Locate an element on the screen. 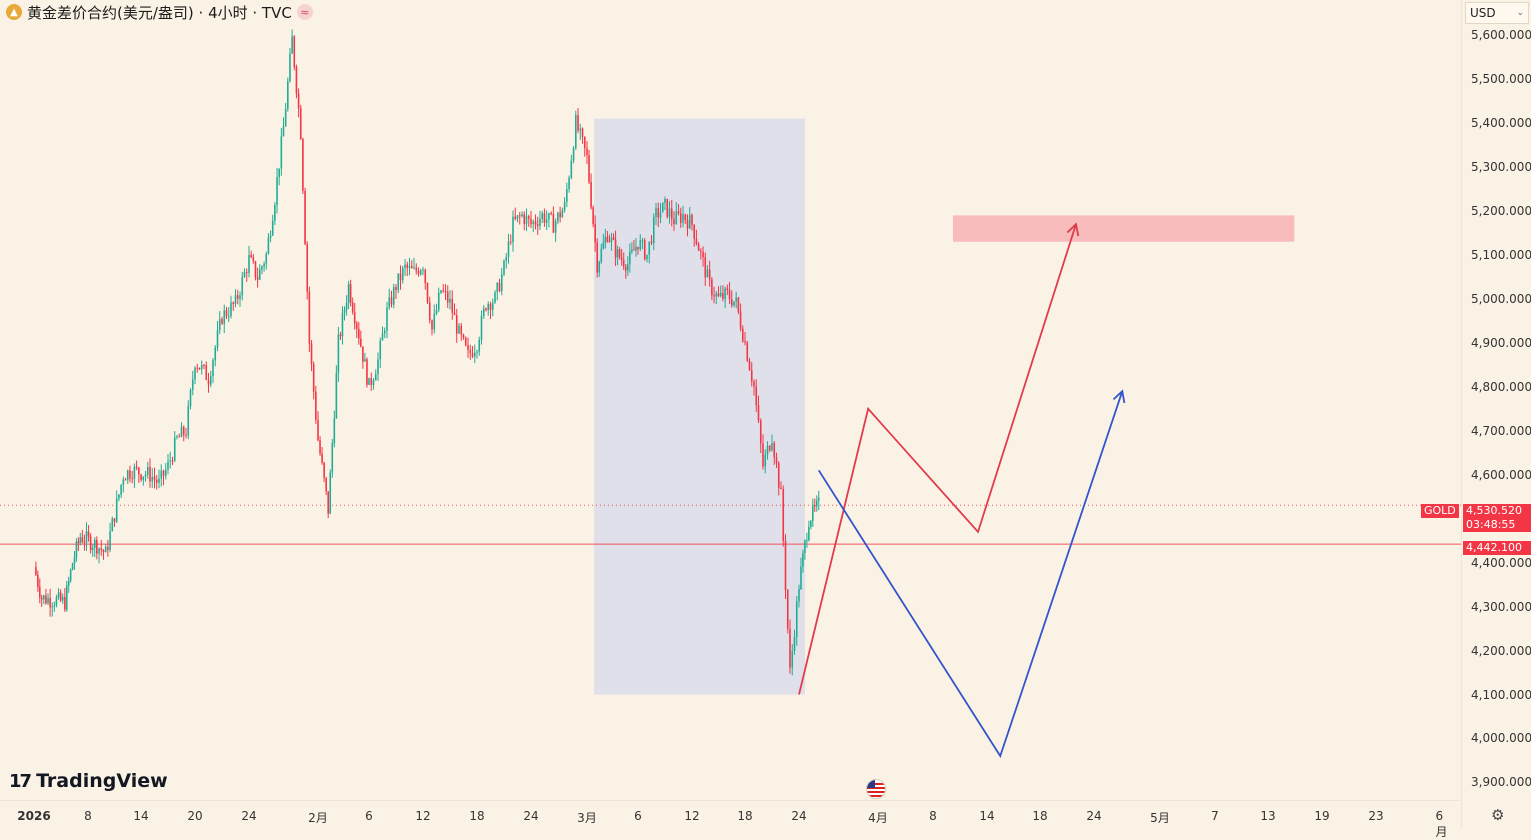 The height and width of the screenshot is (840, 1531). time-tick-label: 20 is located at coordinates (195, 816).